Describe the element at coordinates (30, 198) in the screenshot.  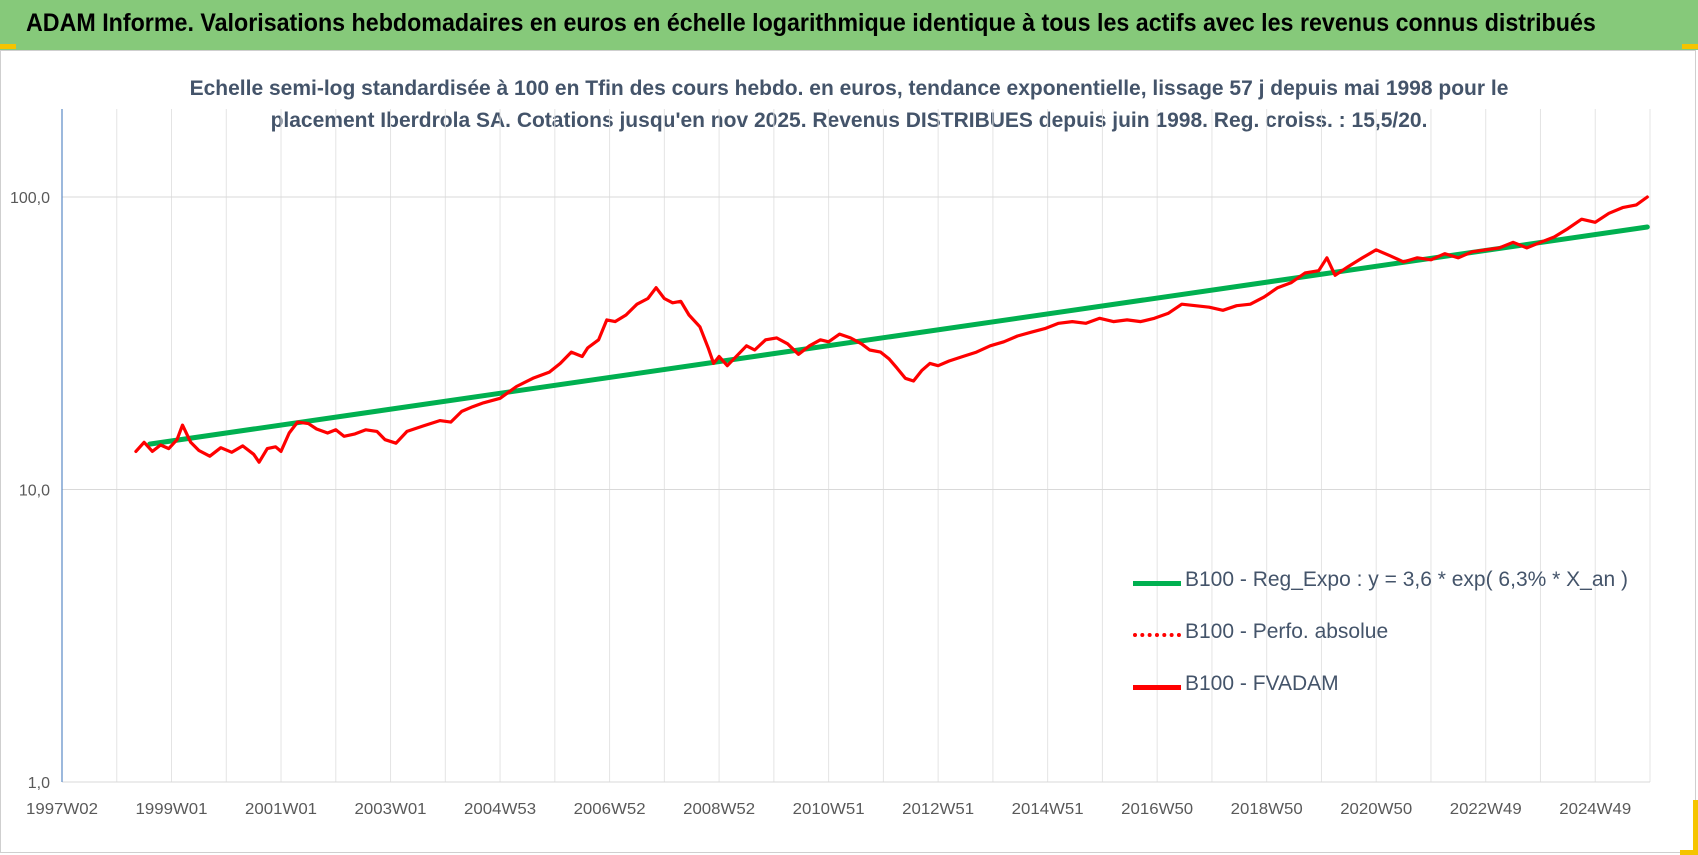
I see `y-tick-label: 100,0` at that location.